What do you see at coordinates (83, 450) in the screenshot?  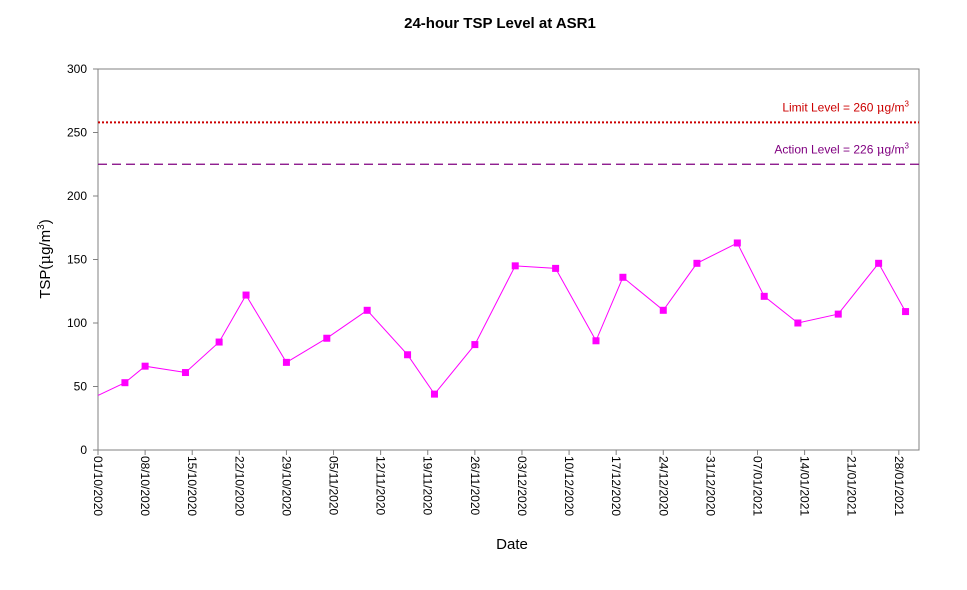 I see `y-tick-label: 0` at bounding box center [83, 450].